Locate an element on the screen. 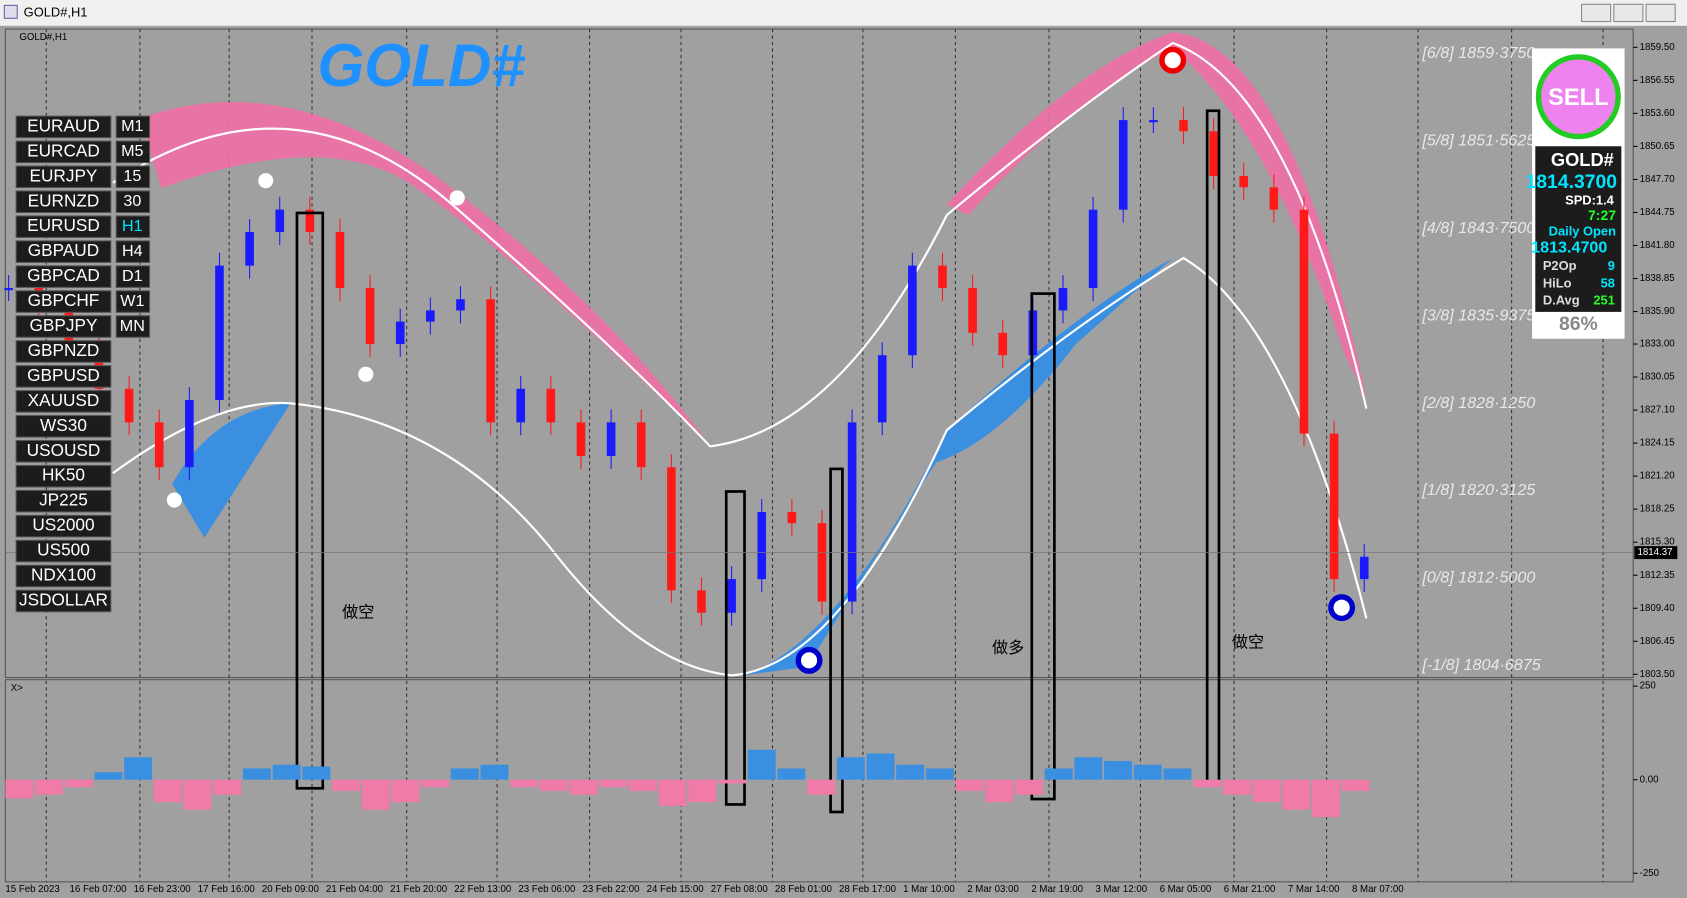 This screenshot has width=1687, height=898. y-tick-label: 1833.00 is located at coordinates (1657, 344).